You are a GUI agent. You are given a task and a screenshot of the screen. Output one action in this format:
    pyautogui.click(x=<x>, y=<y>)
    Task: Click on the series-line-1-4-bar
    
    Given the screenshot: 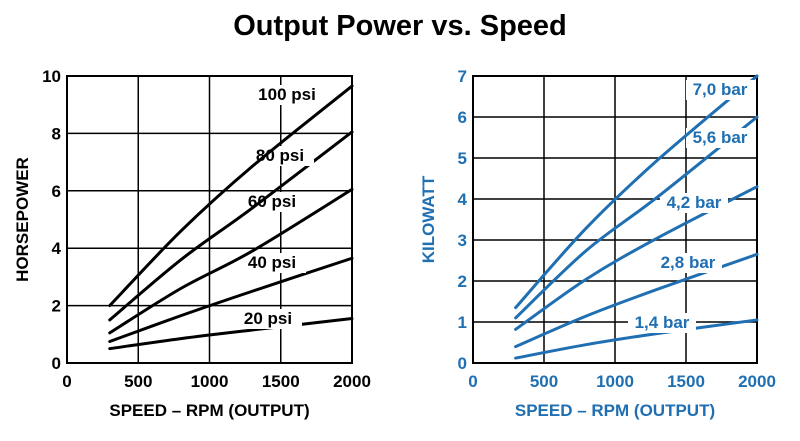 What is the action you would take?
    pyautogui.click(x=636, y=339)
    